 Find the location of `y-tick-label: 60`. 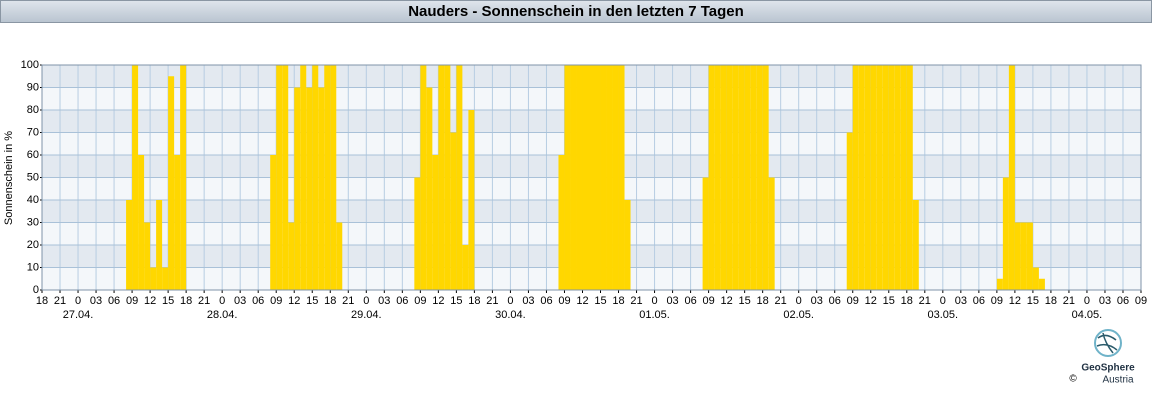

y-tick-label: 60 is located at coordinates (33, 155).